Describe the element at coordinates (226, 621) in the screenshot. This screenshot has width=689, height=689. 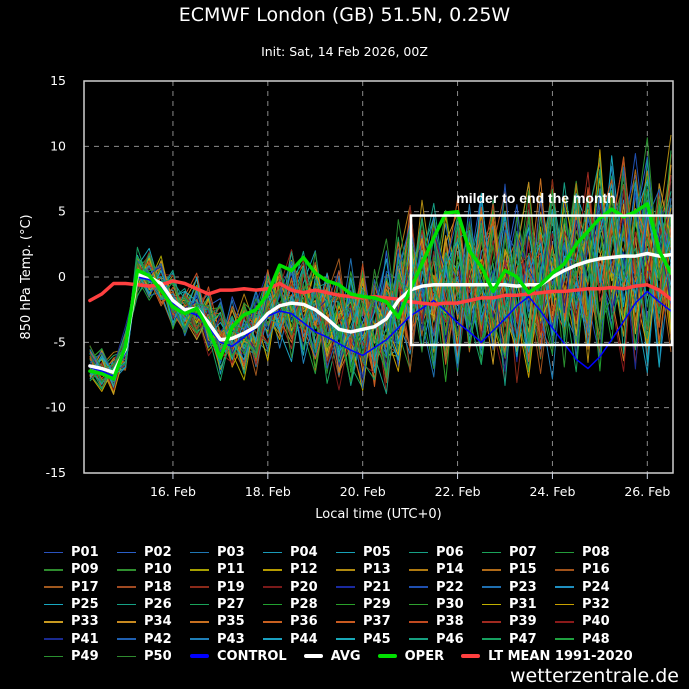
I see `legend-item-p35: P35` at that location.